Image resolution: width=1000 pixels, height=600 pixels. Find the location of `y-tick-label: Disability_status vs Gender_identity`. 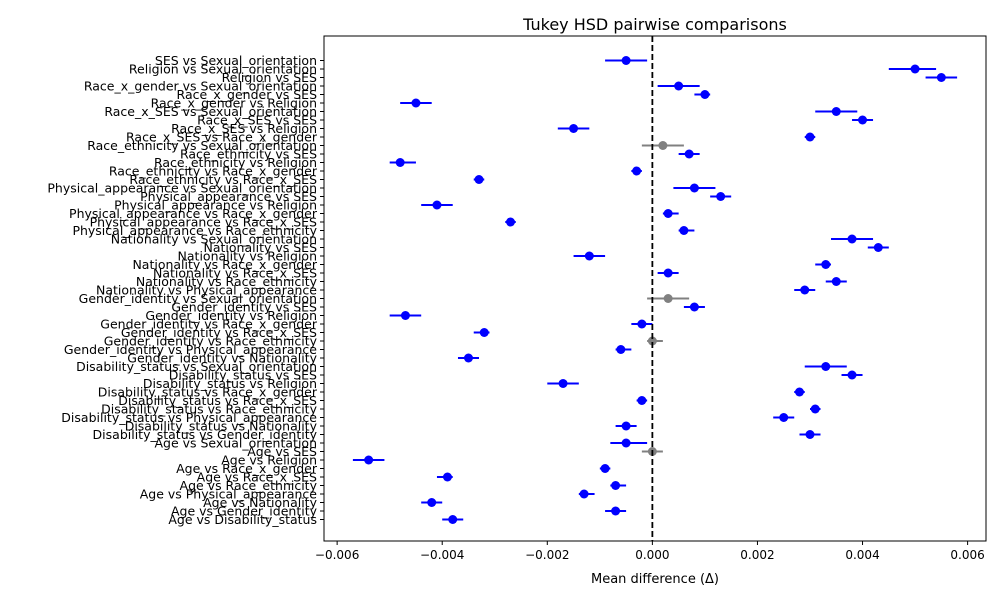

y-tick-label: Disability_status vs Gender_identity is located at coordinates (205, 434).